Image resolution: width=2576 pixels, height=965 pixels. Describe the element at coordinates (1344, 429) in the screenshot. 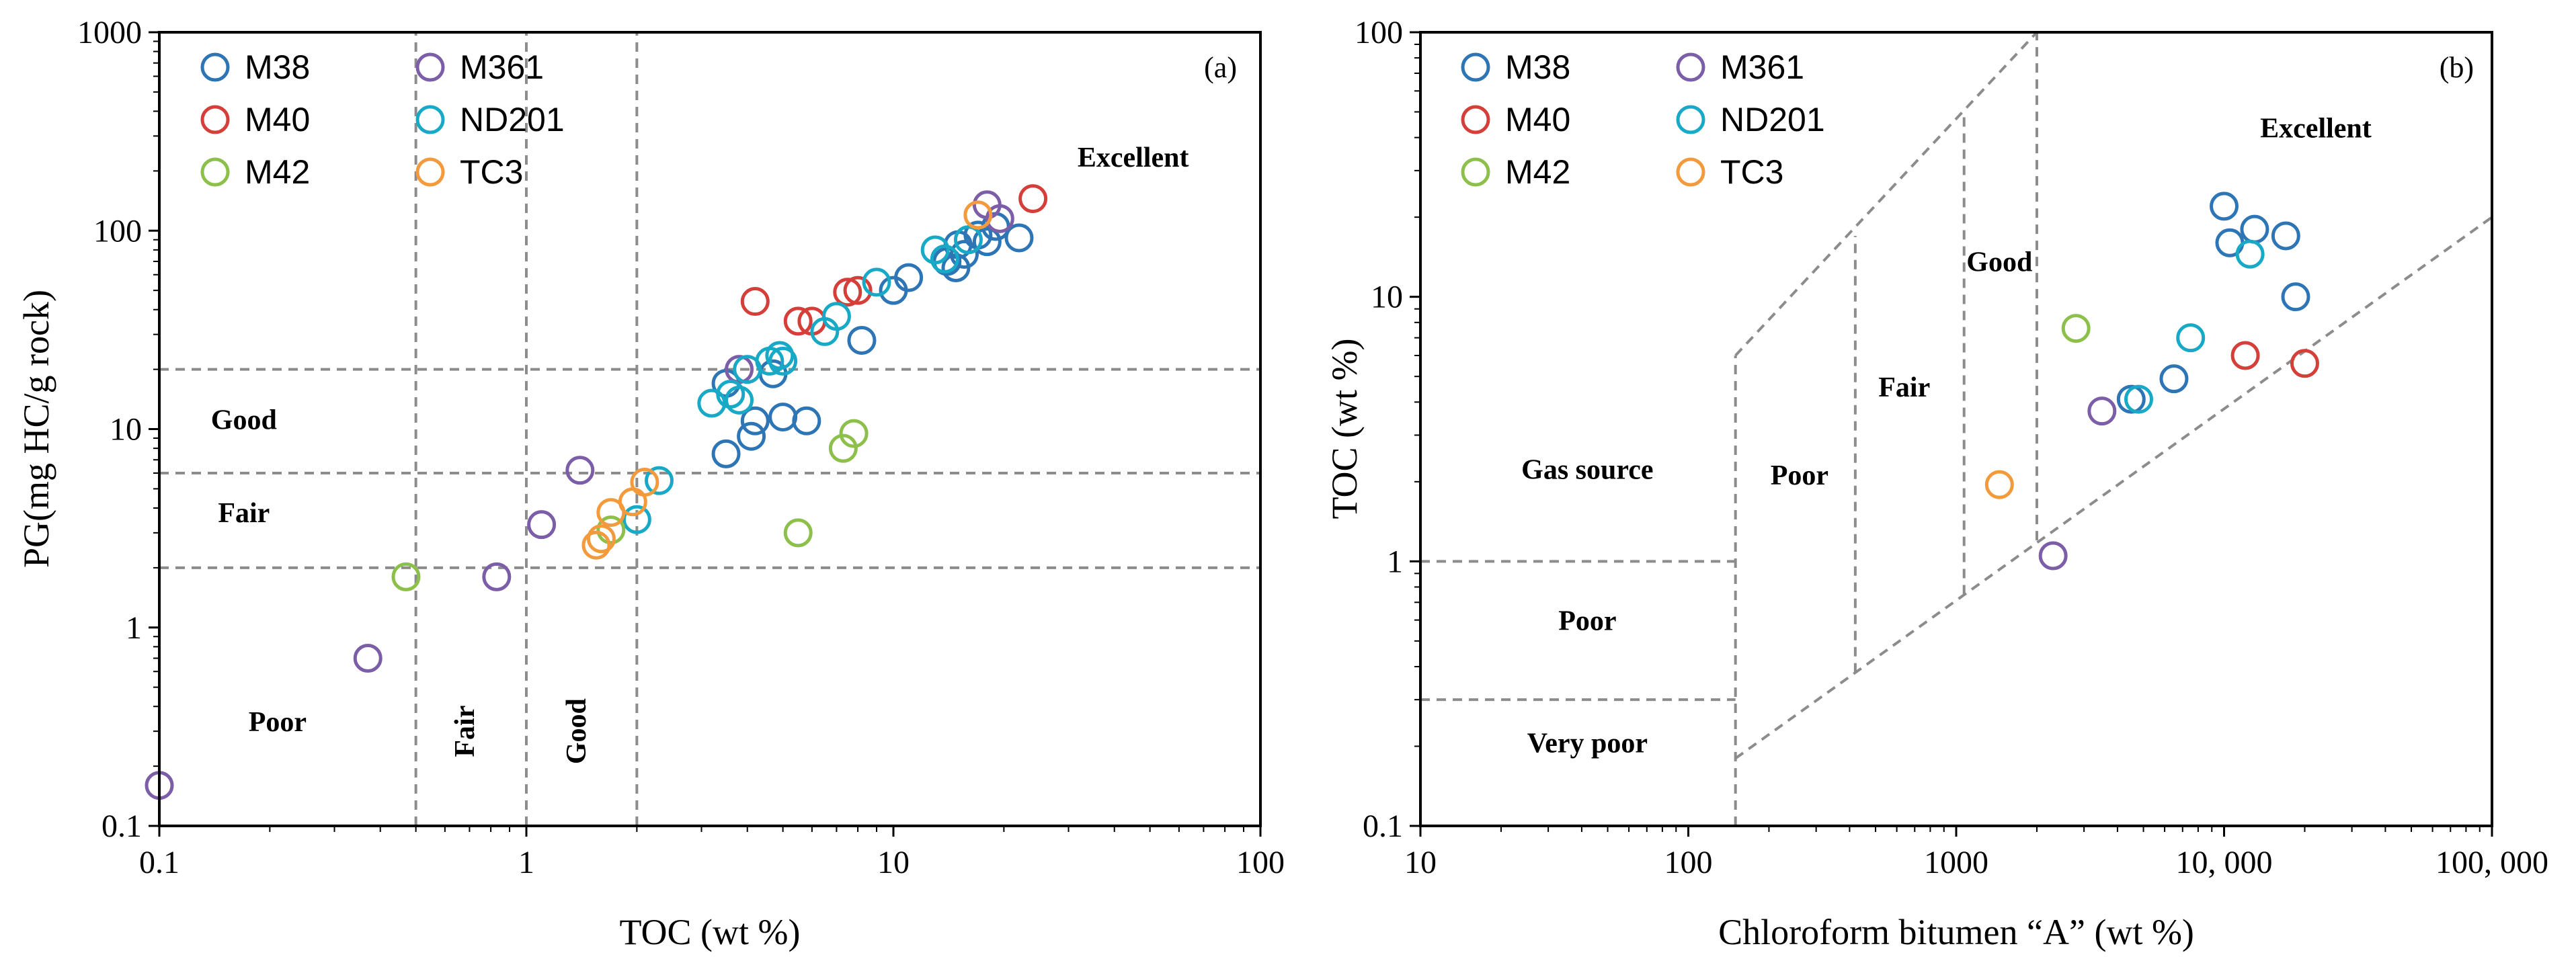

I see `panel-b-y-axis-label: TOC (wt %)` at that location.